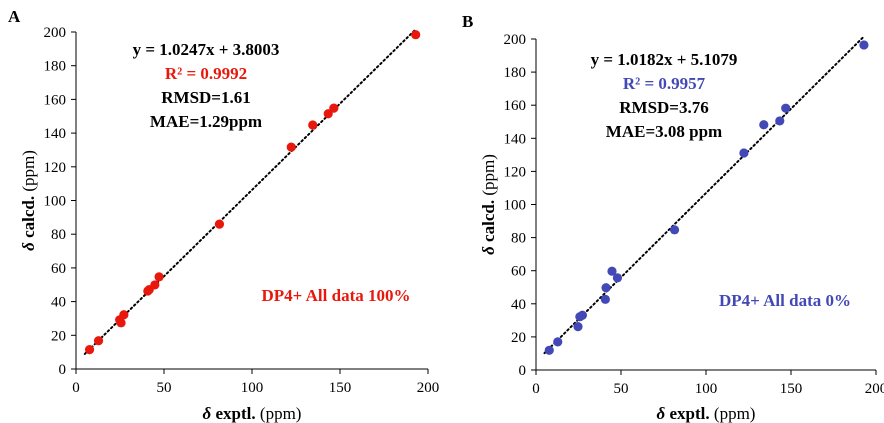 Image resolution: width=884 pixels, height=423 pixels. I want to click on annotation-r2: R² = 0.9992, so click(206, 73).